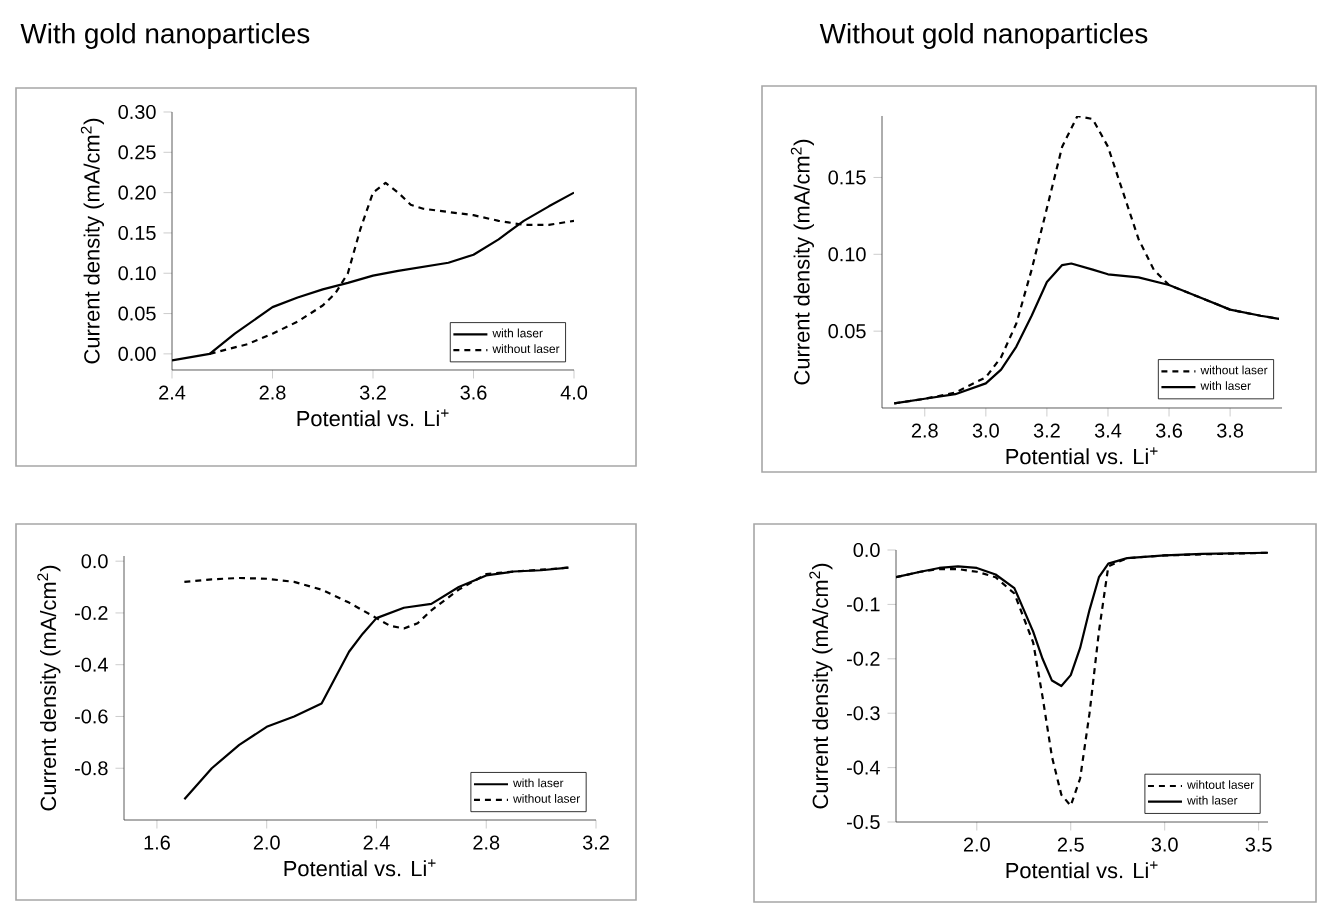  I want to click on x-tick-label: 3.8, so click(1230, 430).